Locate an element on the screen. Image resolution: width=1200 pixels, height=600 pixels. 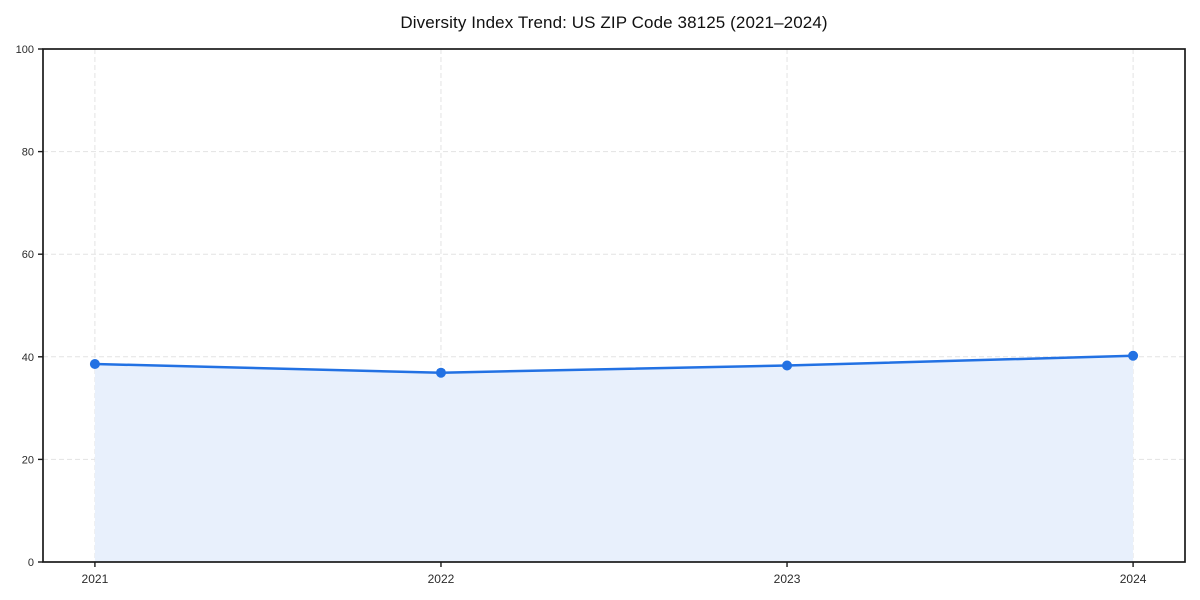
x-tick-label: 2023 is located at coordinates (787, 579).